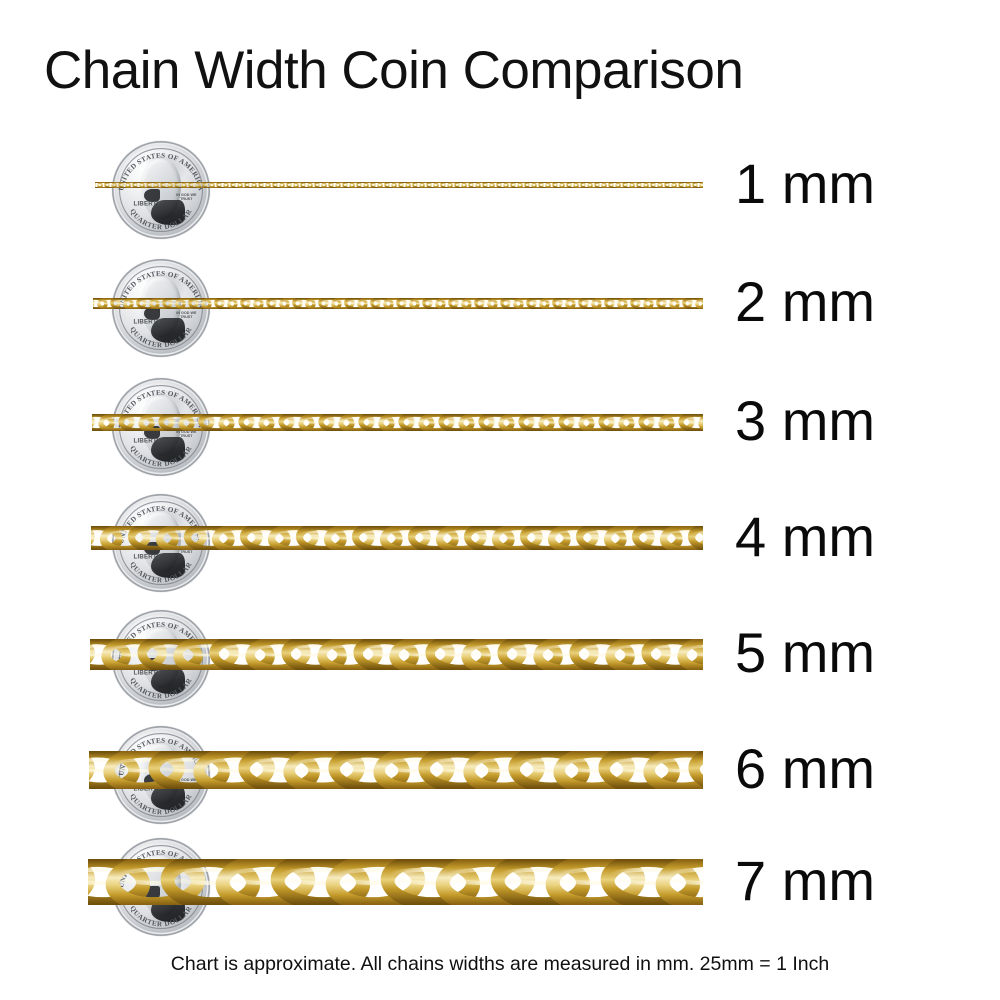 The height and width of the screenshot is (1000, 1000). What do you see at coordinates (805, 420) in the screenshot?
I see `width-label-3mm: 3 mm` at bounding box center [805, 420].